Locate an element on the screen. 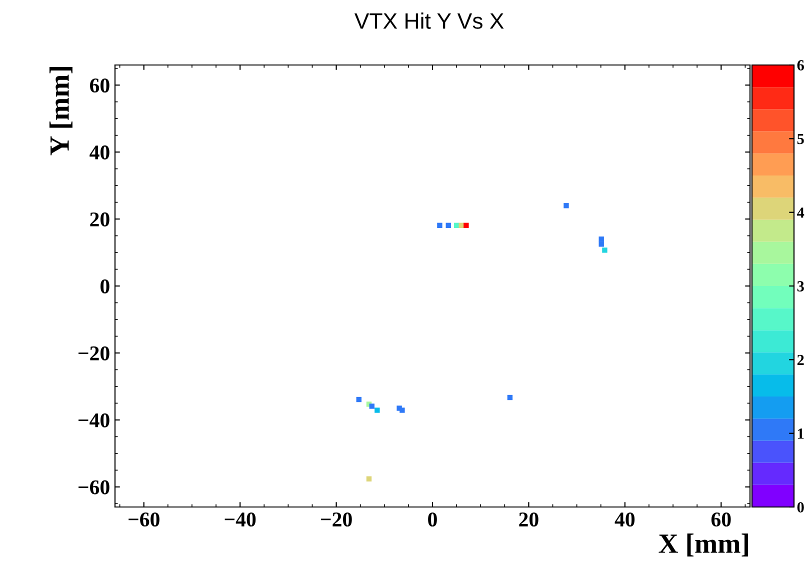 This screenshot has width=810, height=573. y-tick-label: 40 is located at coordinates (100, 152).